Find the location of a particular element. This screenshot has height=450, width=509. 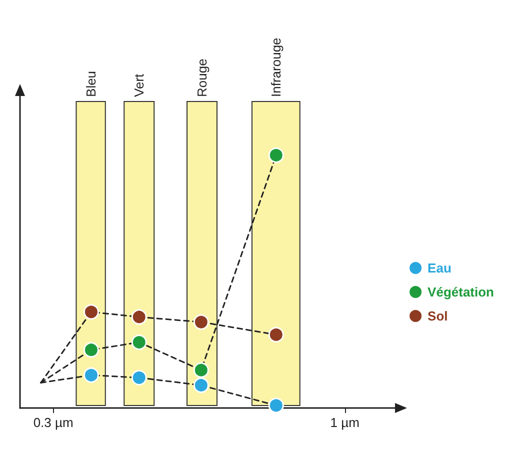

band-label: Bleu is located at coordinates (90, 83).